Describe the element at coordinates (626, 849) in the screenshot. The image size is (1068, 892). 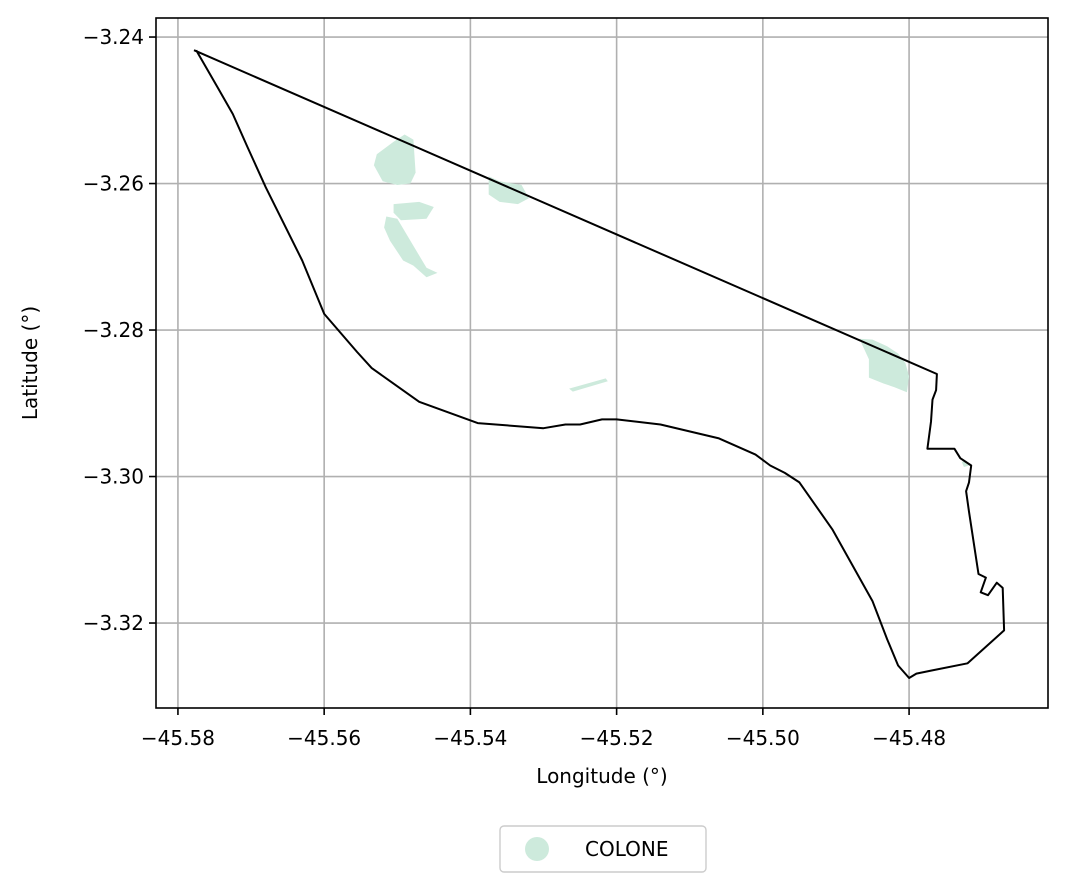
I see `legend-label-colone: COLONE` at that location.